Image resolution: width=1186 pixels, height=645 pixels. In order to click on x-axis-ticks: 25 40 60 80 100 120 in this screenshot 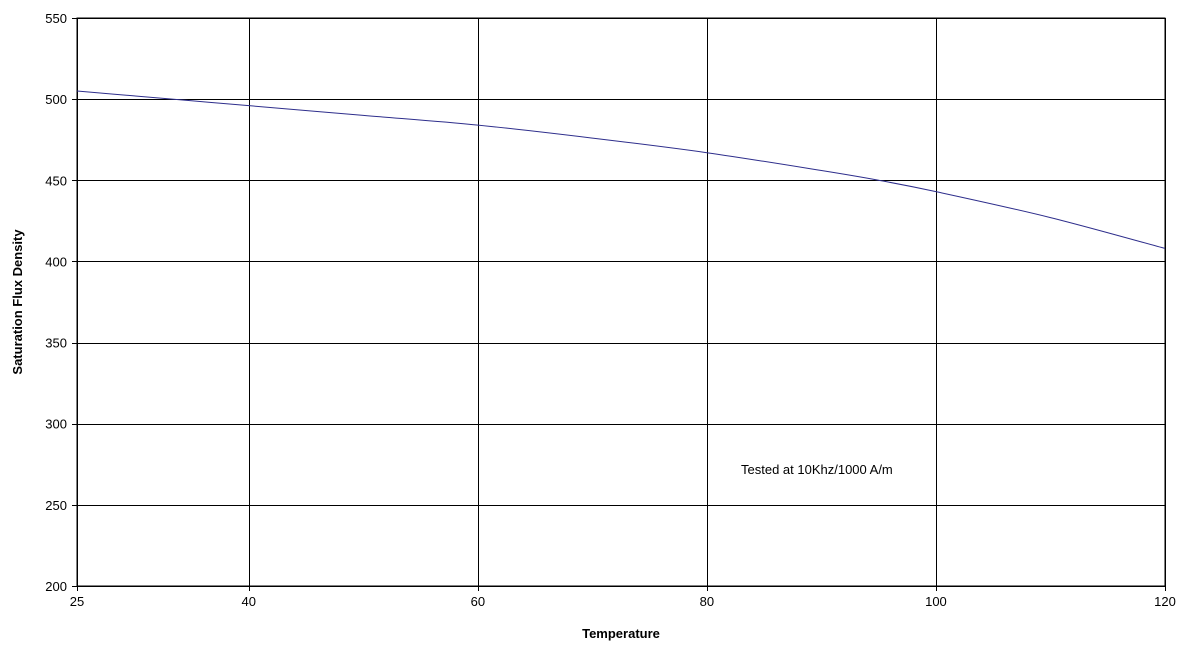, I will do `click(623, 597)`.